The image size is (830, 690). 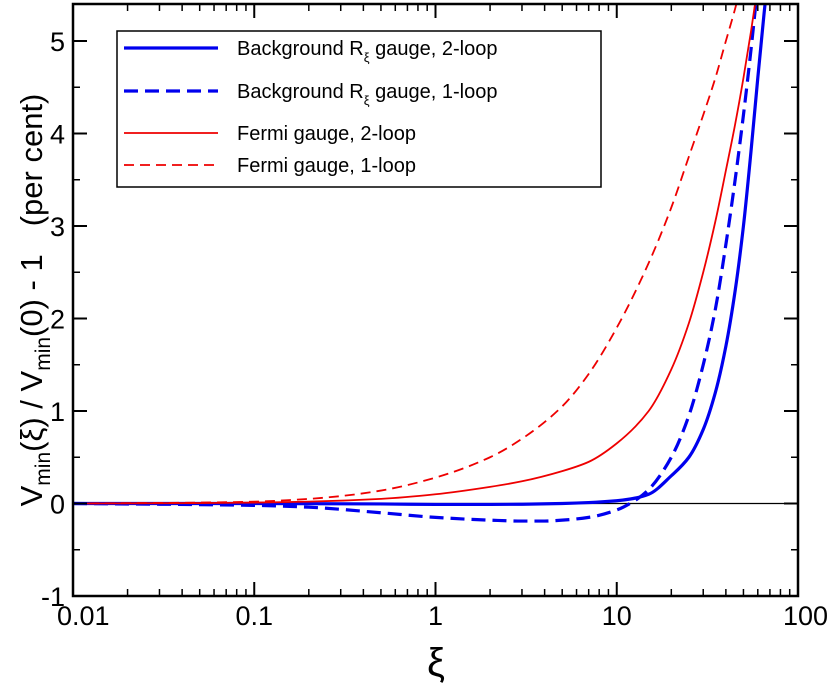 I want to click on x-tick-label: 0.1, so click(x=254, y=616).